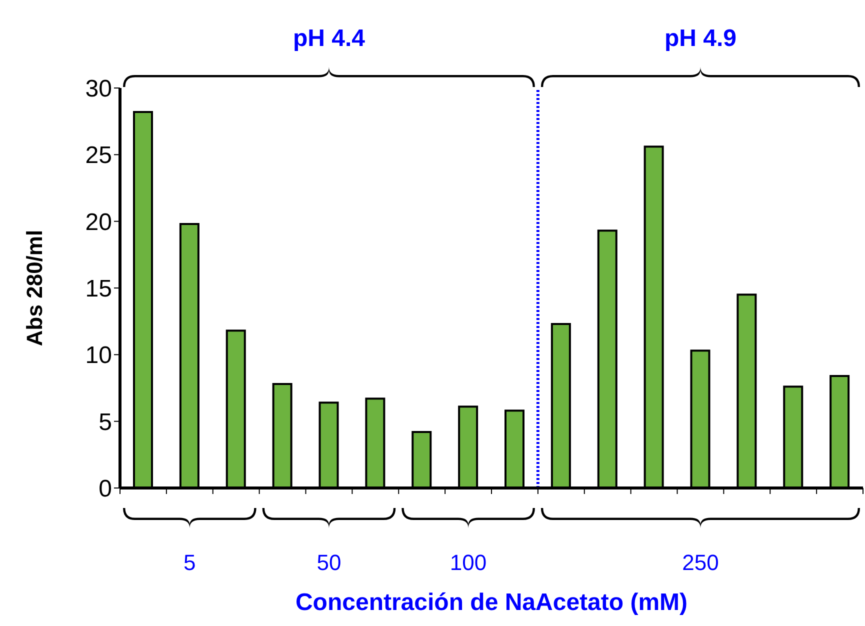  Describe the element at coordinates (700, 38) in the screenshot. I see `text: pH 4.9` at that location.